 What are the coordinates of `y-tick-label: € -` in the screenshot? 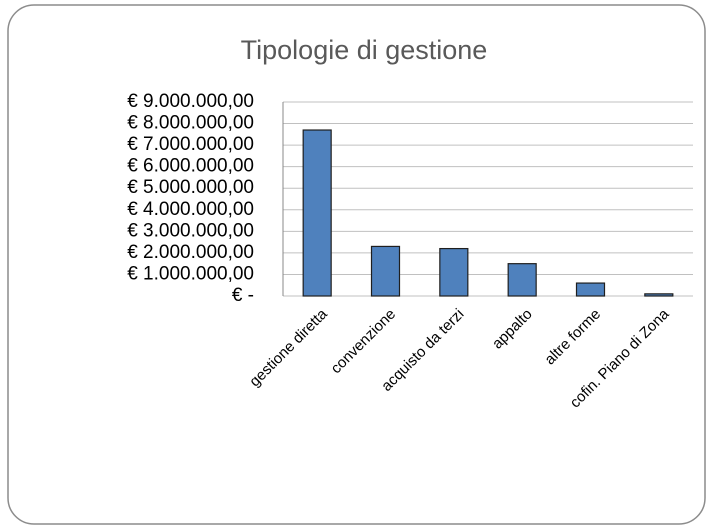 It's located at (243, 295).